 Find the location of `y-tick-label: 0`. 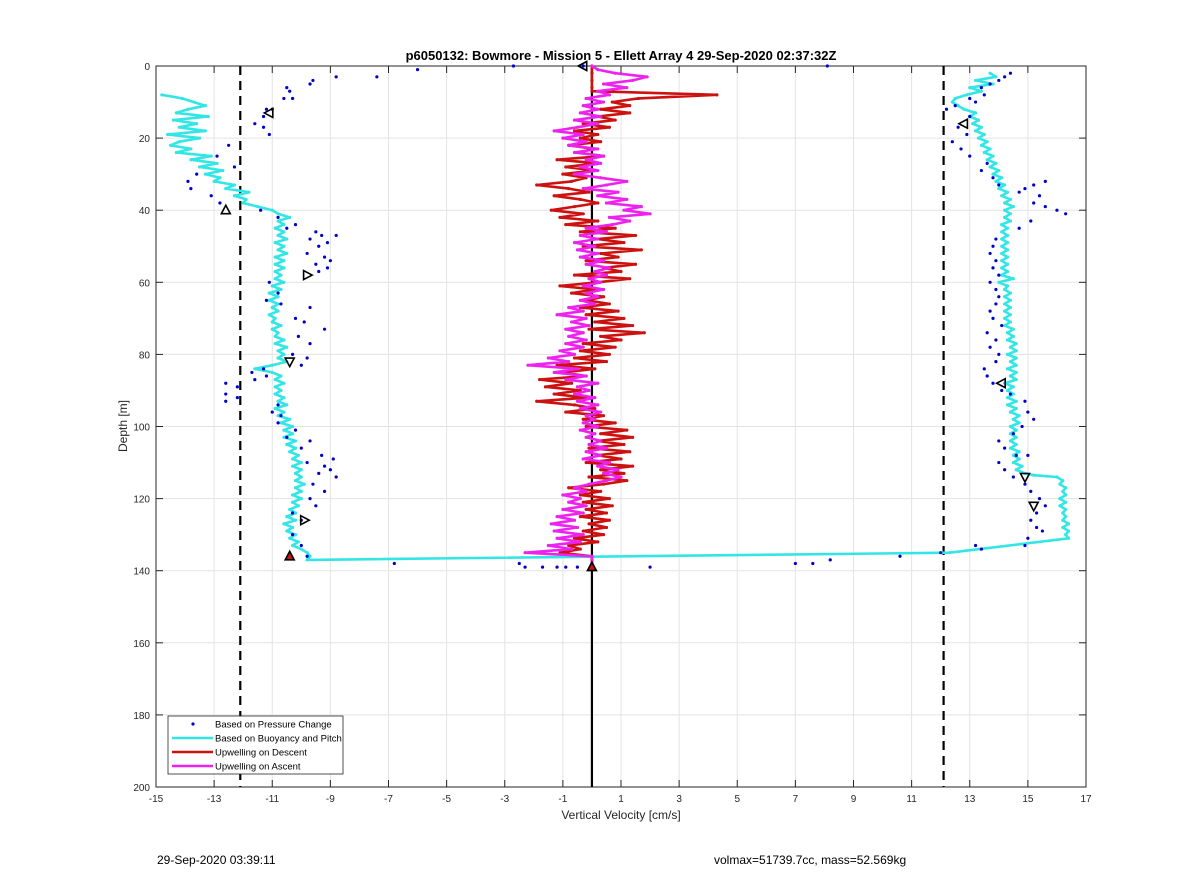

y-tick-label: 0 is located at coordinates (147, 67).